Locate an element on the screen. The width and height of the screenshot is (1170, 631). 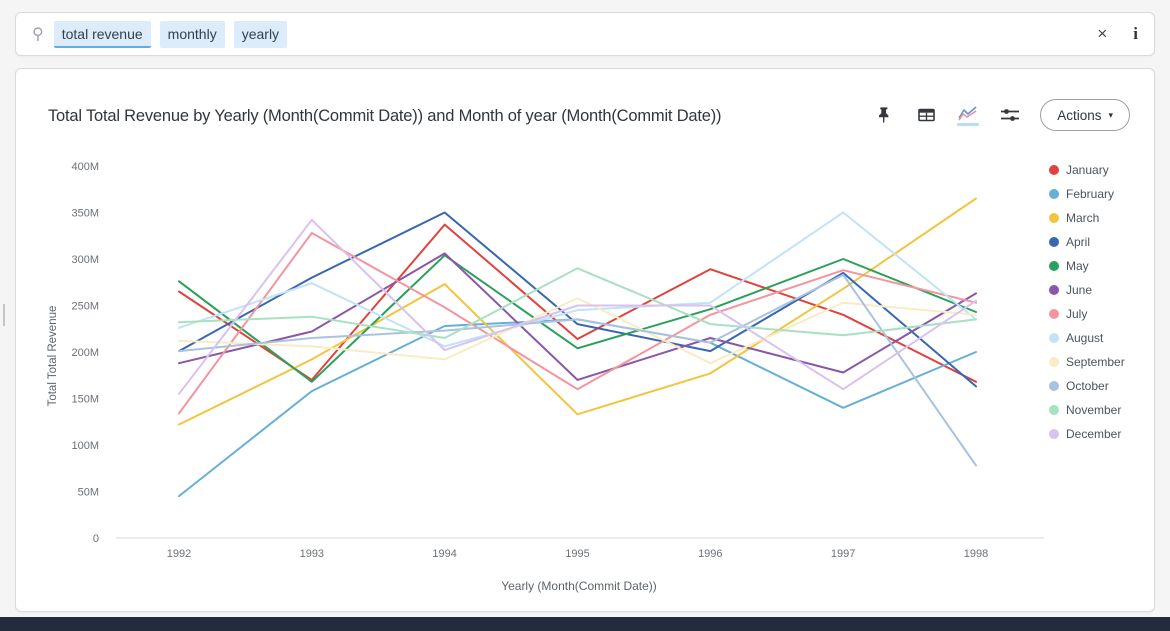
legend-label: October is located at coordinates (1087, 386).